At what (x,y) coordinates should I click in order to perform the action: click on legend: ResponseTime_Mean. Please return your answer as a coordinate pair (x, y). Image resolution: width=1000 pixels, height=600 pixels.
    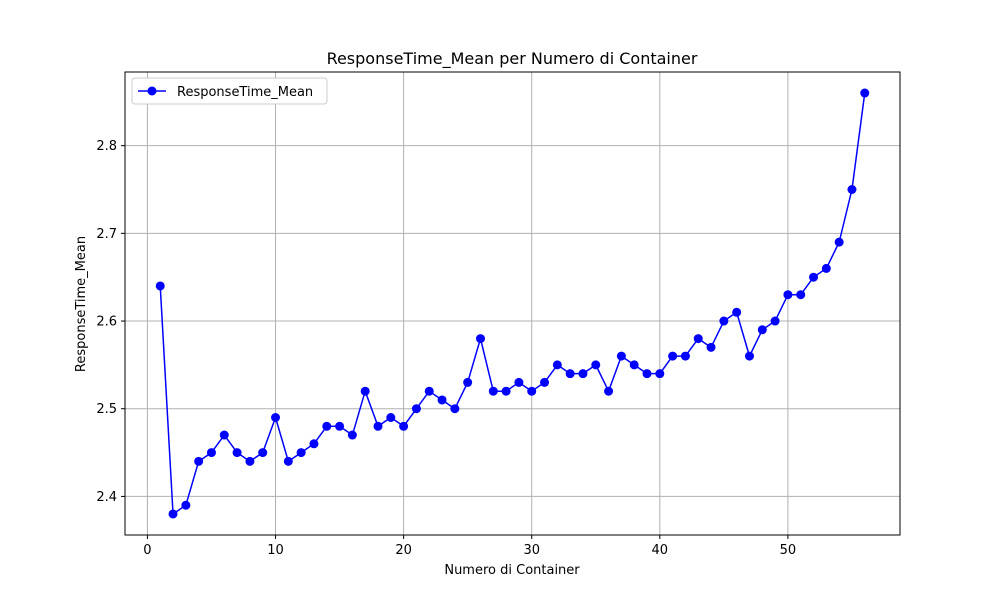
    Looking at the image, I should click on (229, 91).